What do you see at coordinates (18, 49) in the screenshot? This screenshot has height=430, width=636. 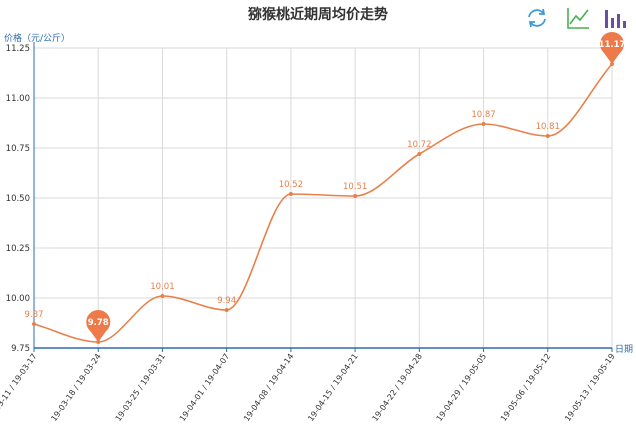 I see `y-tick-label: 11.25` at bounding box center [18, 49].